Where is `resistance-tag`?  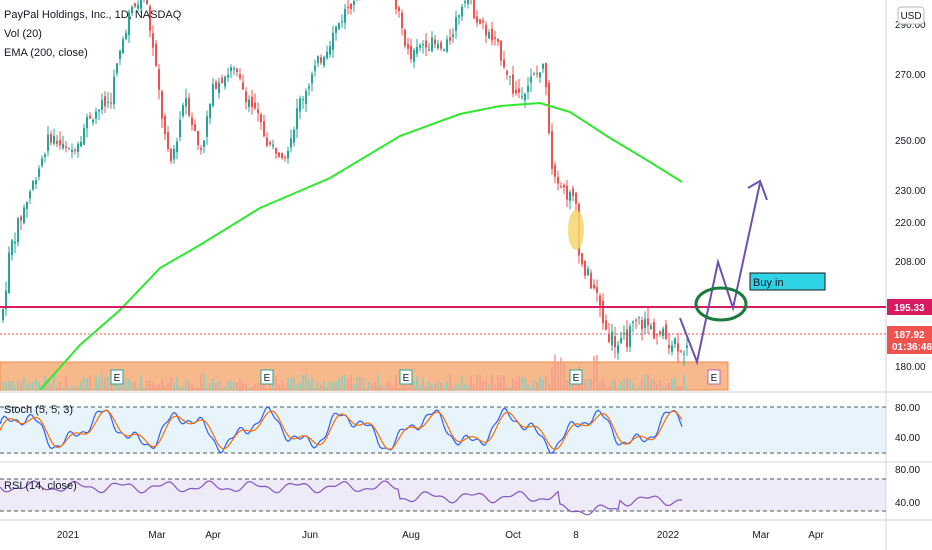 resistance-tag is located at coordinates (909, 307).